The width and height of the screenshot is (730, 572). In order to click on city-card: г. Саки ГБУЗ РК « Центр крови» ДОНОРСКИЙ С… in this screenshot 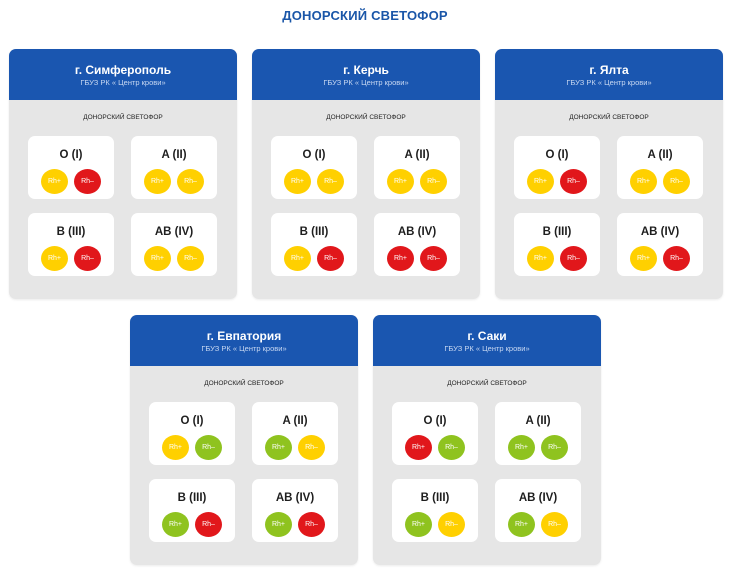, I will do `click(487, 440)`.